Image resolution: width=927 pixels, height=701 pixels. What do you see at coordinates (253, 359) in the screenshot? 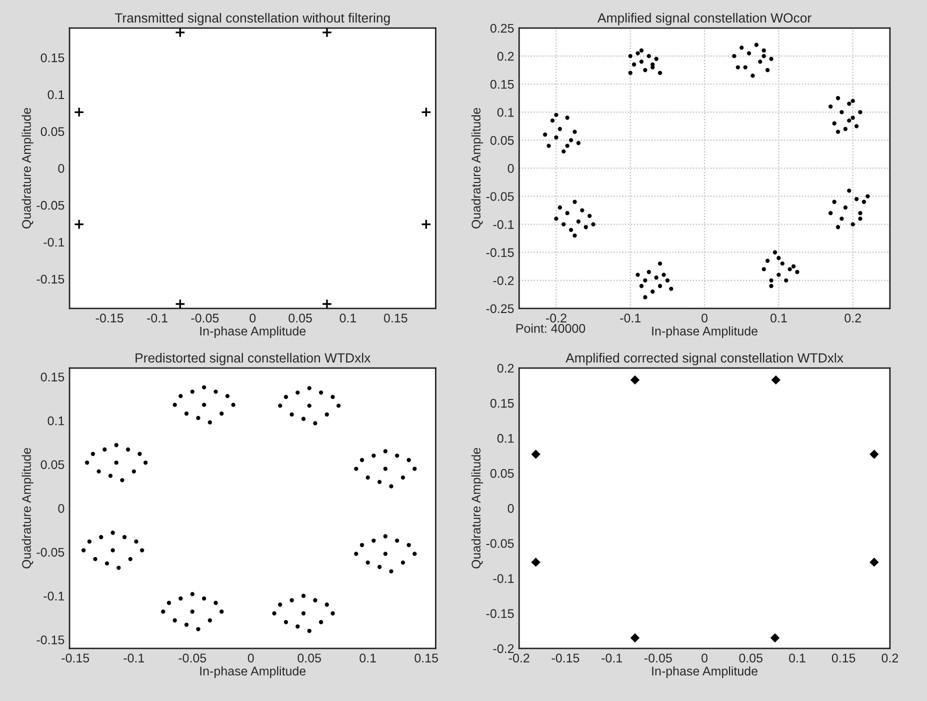
I see `chart-title: Predistorted signal constellation WTDxlx` at bounding box center [253, 359].